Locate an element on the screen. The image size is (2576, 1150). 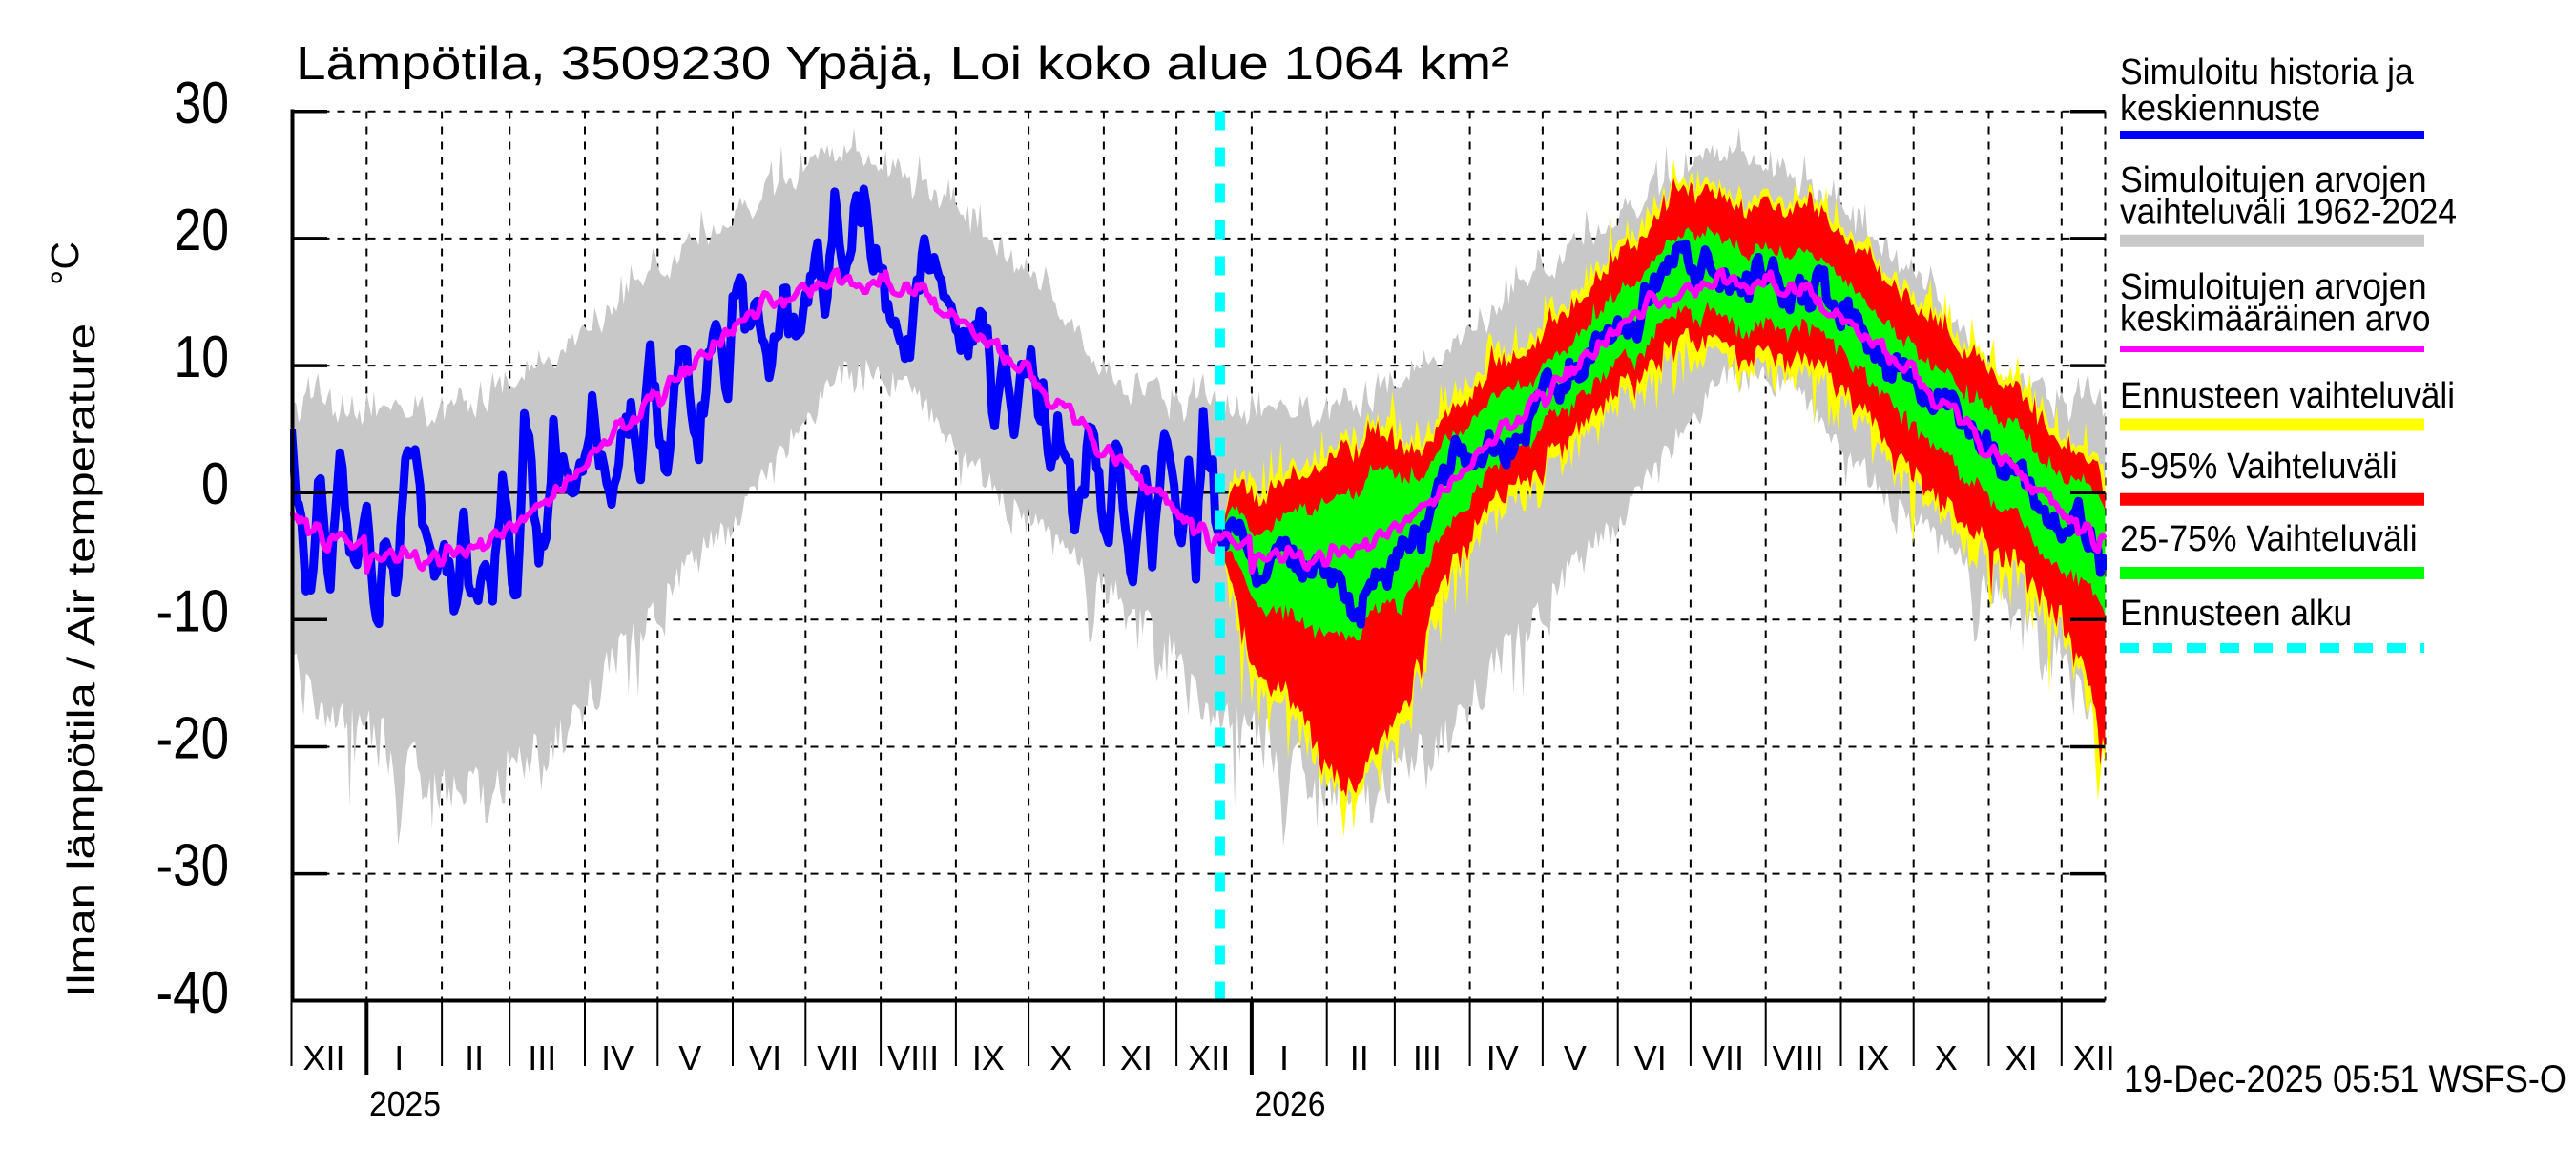
svg-text: -20 is located at coordinates (193, 739).